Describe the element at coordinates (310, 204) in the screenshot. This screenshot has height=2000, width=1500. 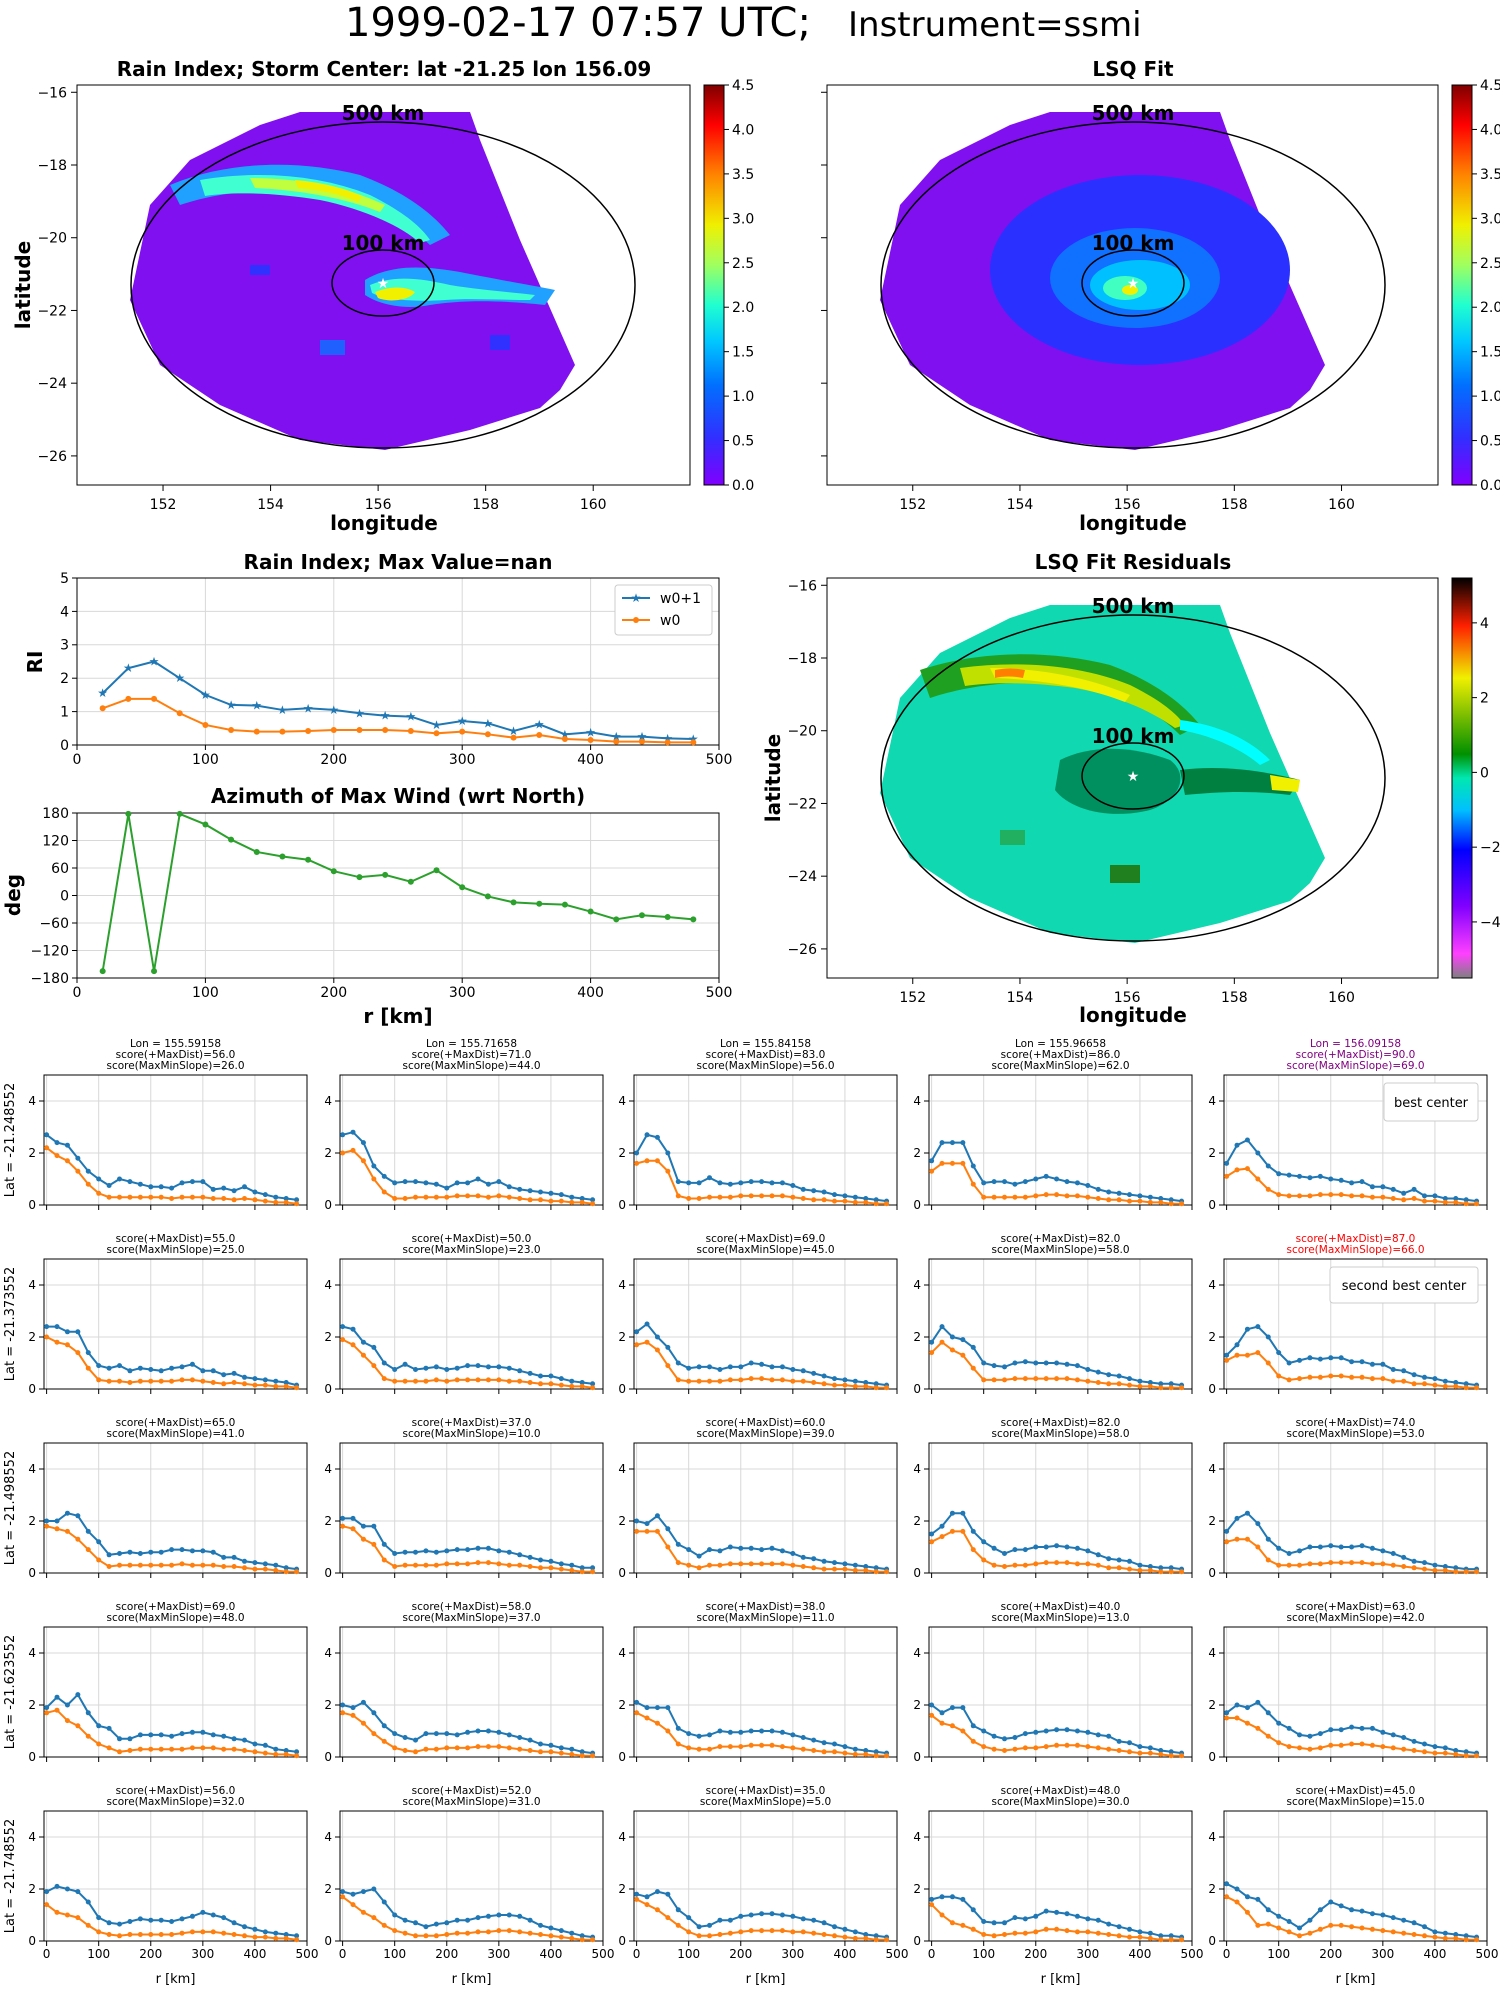
I see `rain-band-outer` at that location.